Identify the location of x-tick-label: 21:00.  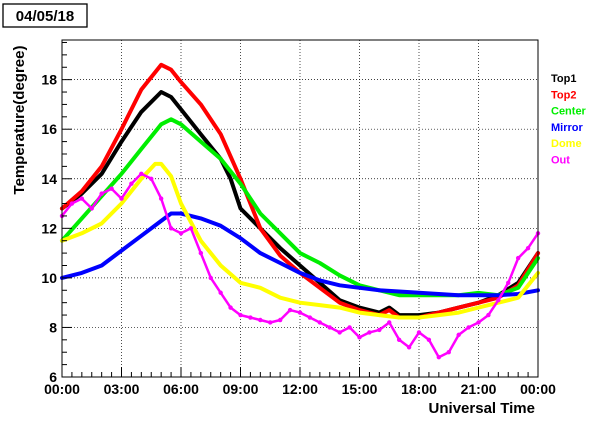
(479, 389).